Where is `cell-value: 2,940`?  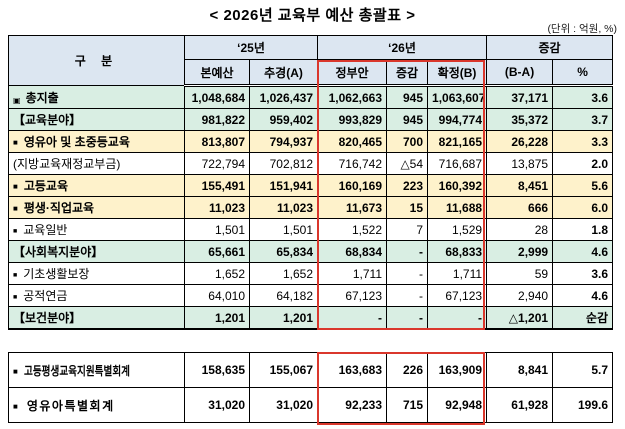
cell-value: 2,940 is located at coordinates (520, 295).